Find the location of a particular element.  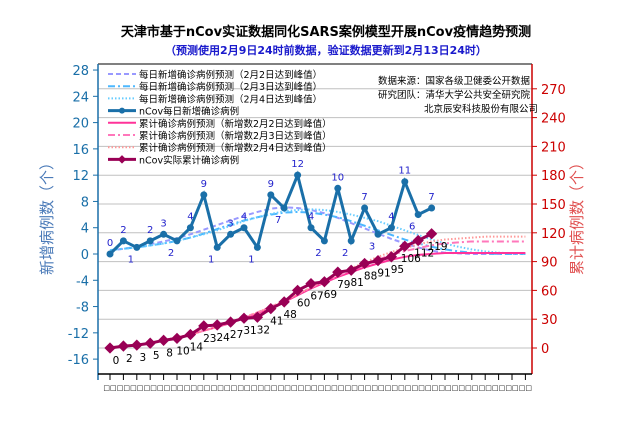

series-line is located at coordinates (317, 232).